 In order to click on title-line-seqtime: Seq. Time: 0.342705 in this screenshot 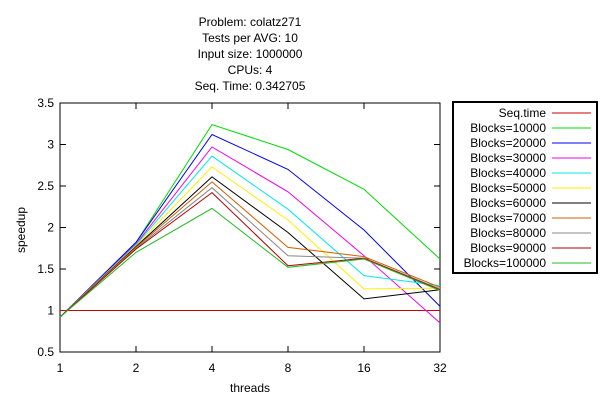, I will do `click(250, 86)`.